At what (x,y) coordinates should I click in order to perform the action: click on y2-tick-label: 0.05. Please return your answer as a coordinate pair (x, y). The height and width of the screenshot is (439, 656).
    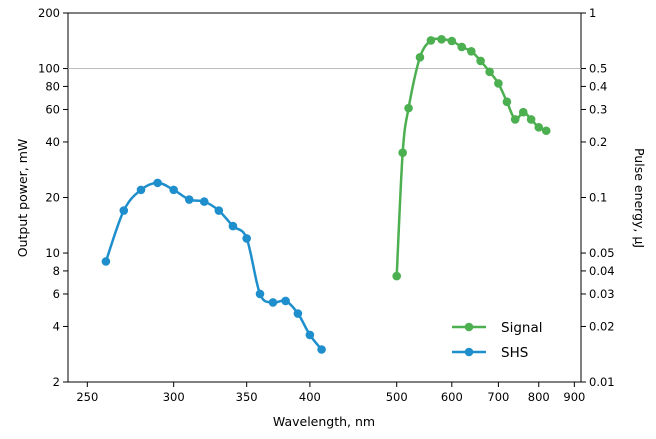
    Looking at the image, I should click on (602, 253).